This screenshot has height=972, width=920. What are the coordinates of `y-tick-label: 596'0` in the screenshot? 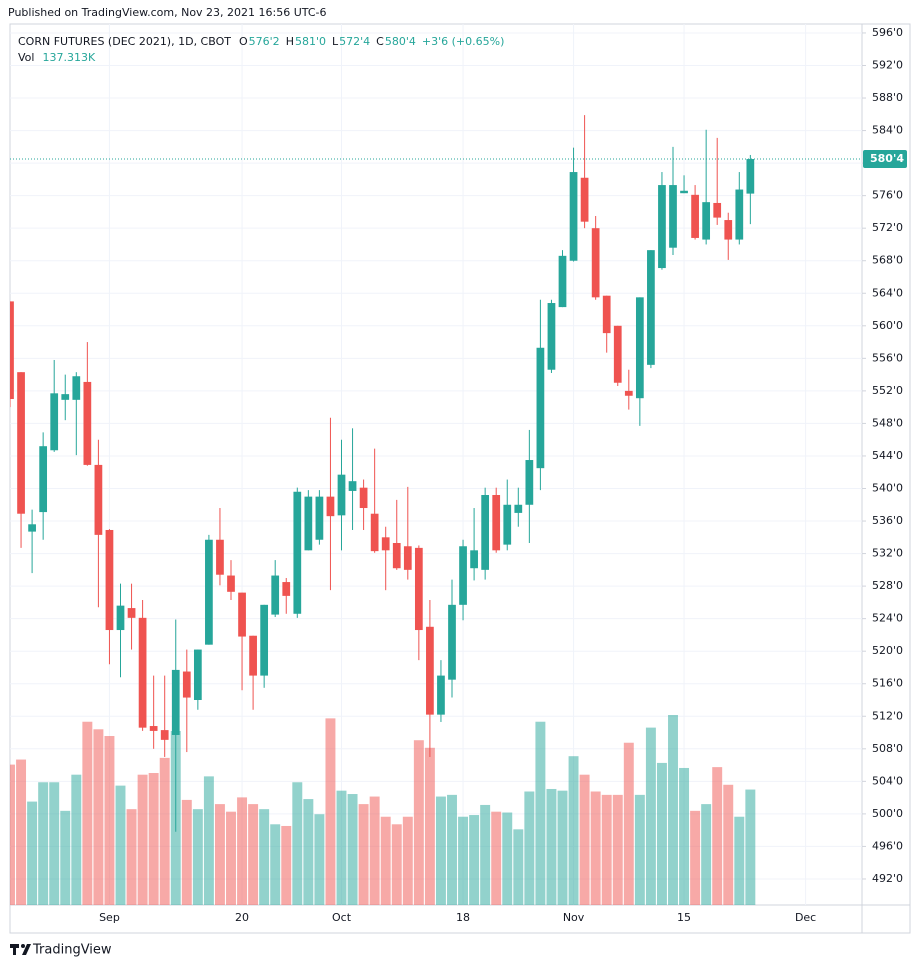 It's located at (887, 32).